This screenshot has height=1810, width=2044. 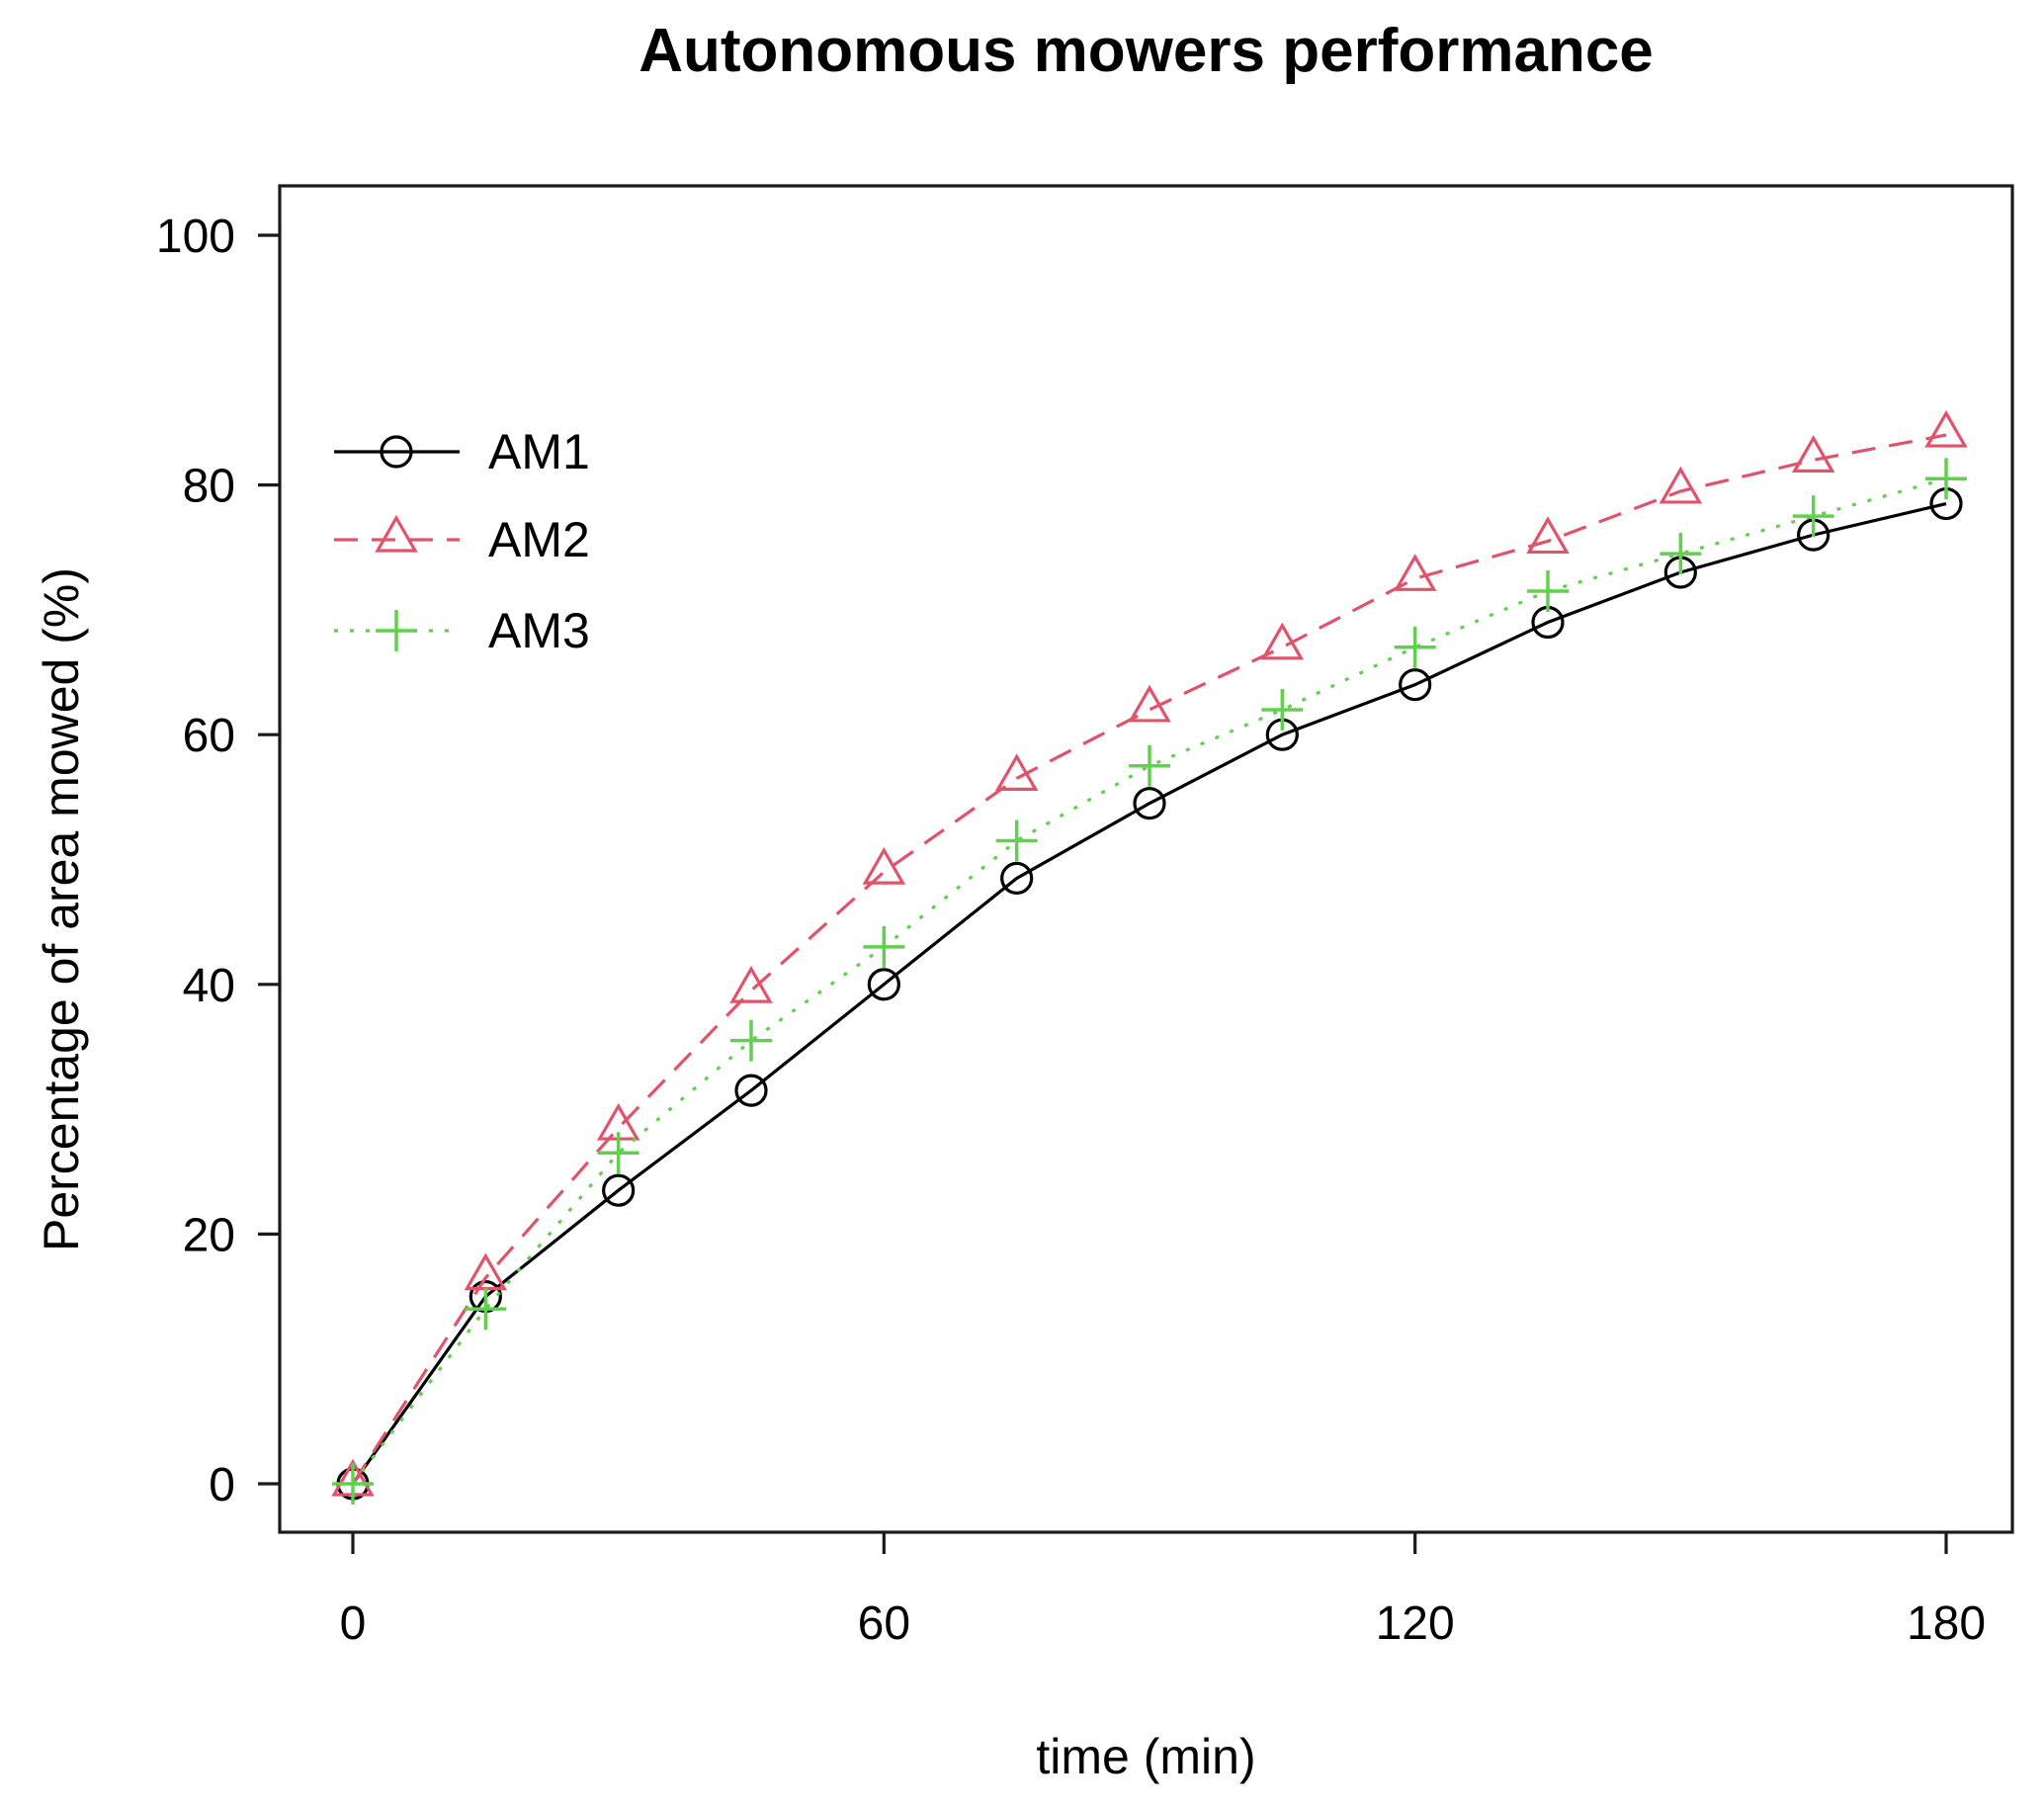 What do you see at coordinates (209, 986) in the screenshot?
I see `y-axis-tick-label: 40` at bounding box center [209, 986].